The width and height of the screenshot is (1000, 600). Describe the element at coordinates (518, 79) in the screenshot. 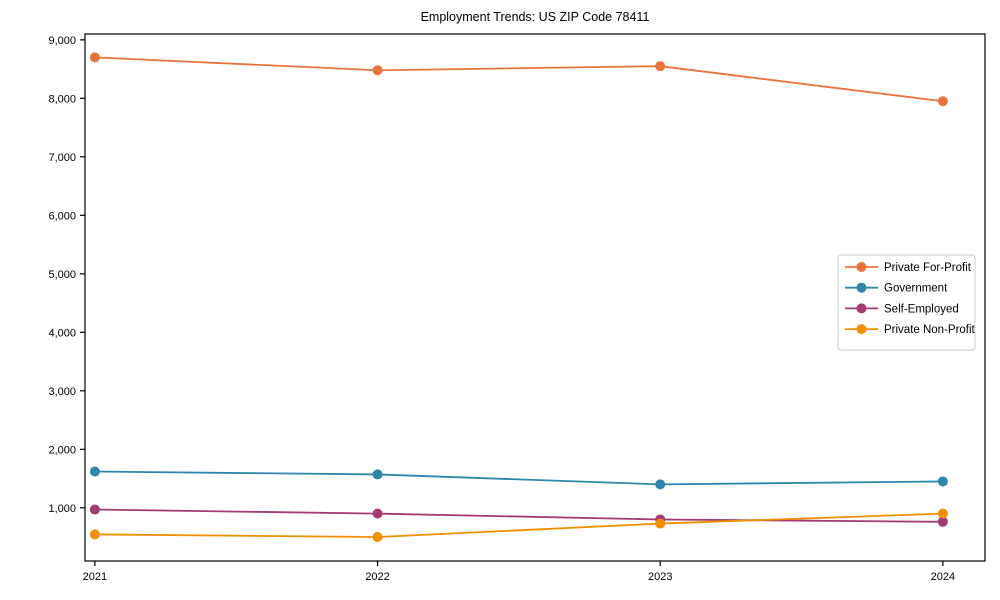

I see `series-line-private-for-profit` at that location.